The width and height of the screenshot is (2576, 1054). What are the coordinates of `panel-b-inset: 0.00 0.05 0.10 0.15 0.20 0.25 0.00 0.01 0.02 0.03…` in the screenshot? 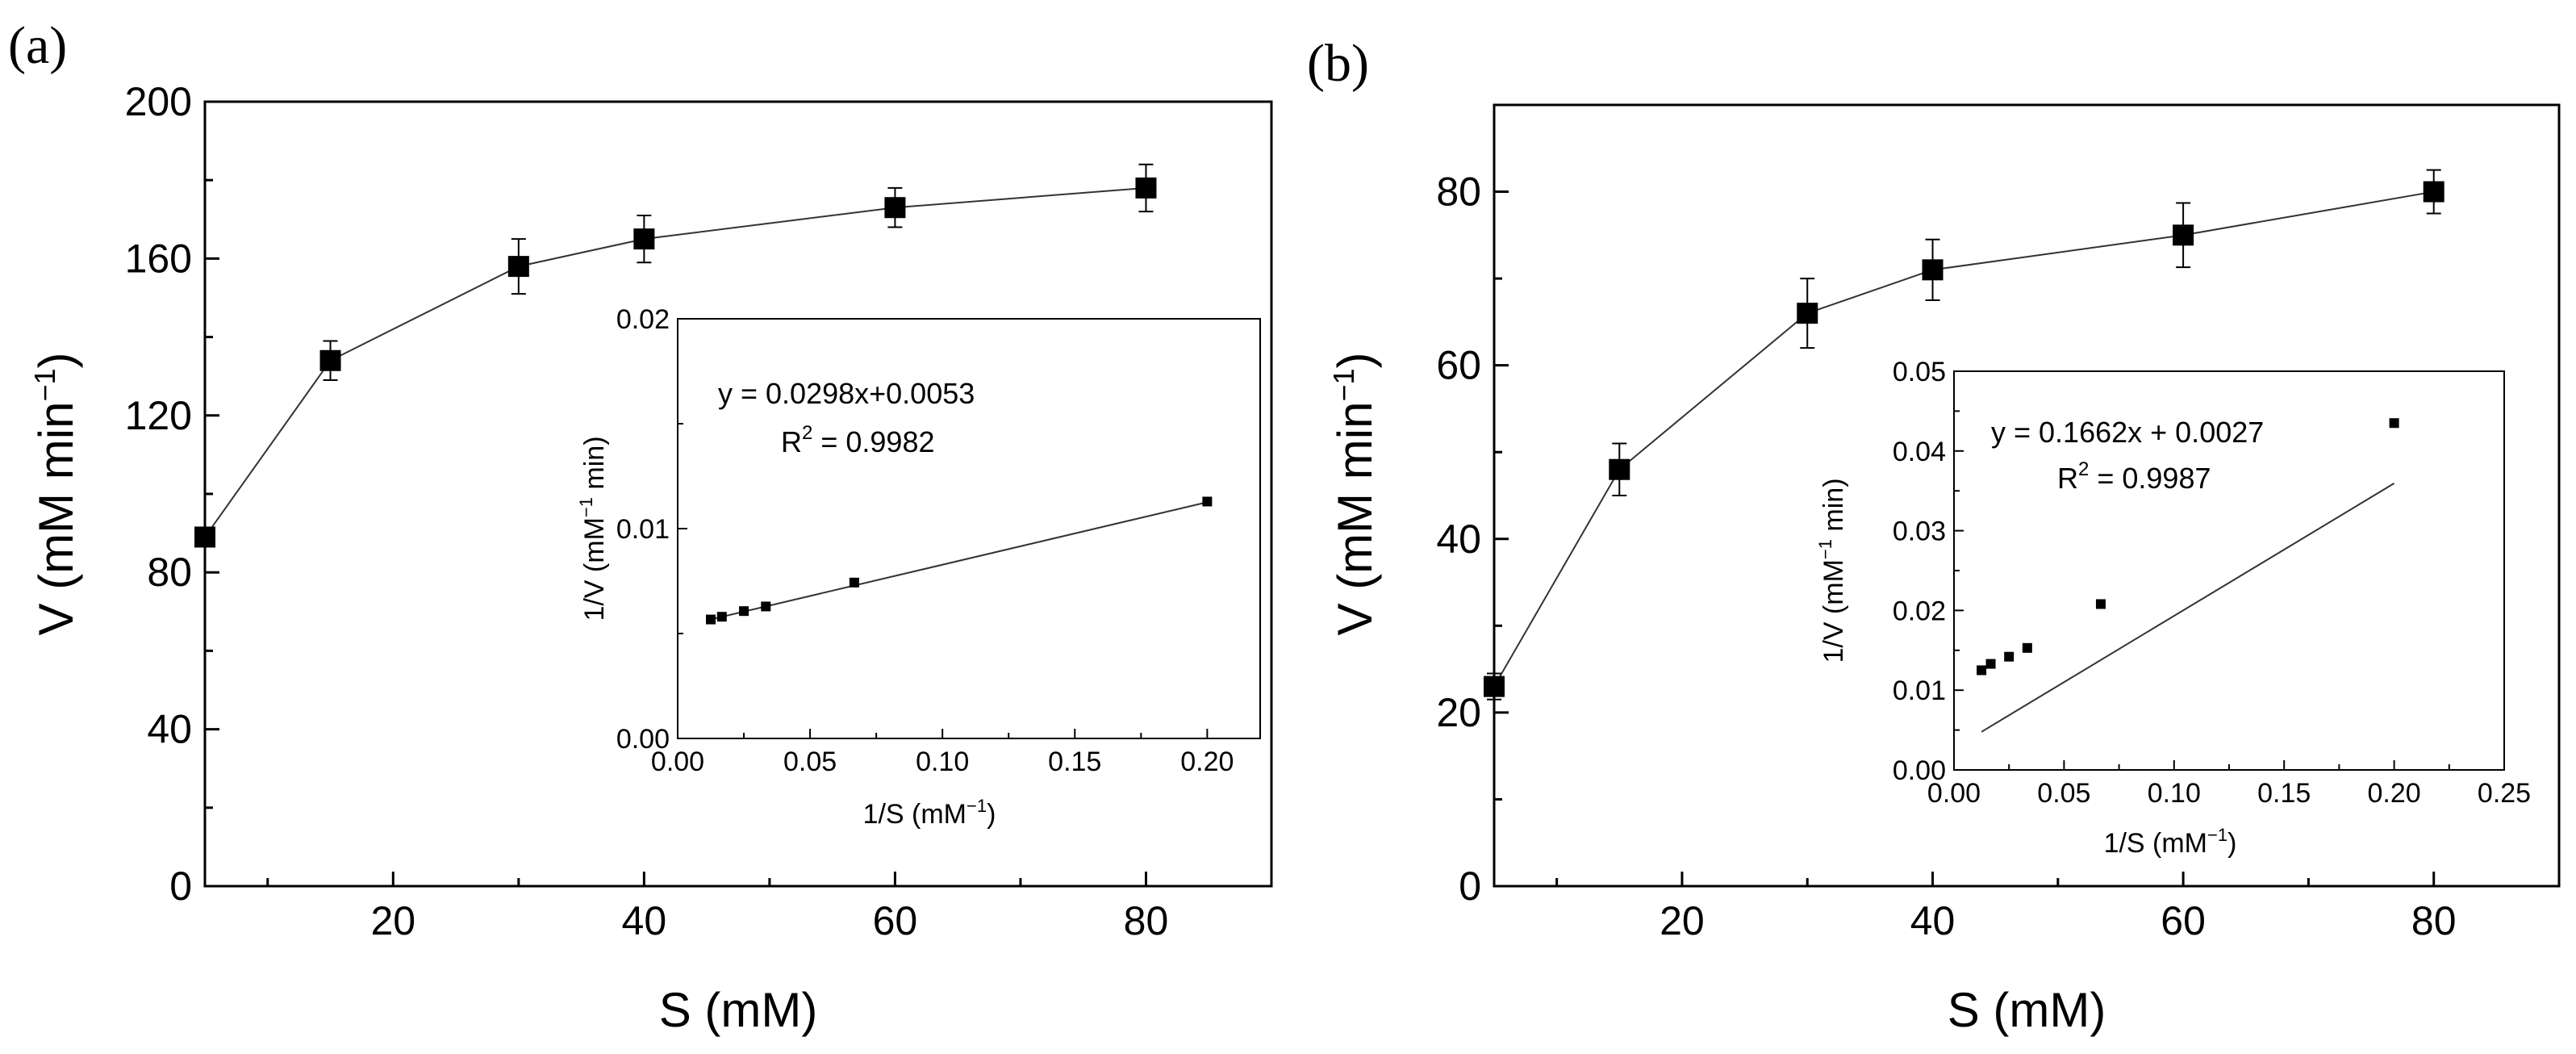 It's located at (2173, 608).